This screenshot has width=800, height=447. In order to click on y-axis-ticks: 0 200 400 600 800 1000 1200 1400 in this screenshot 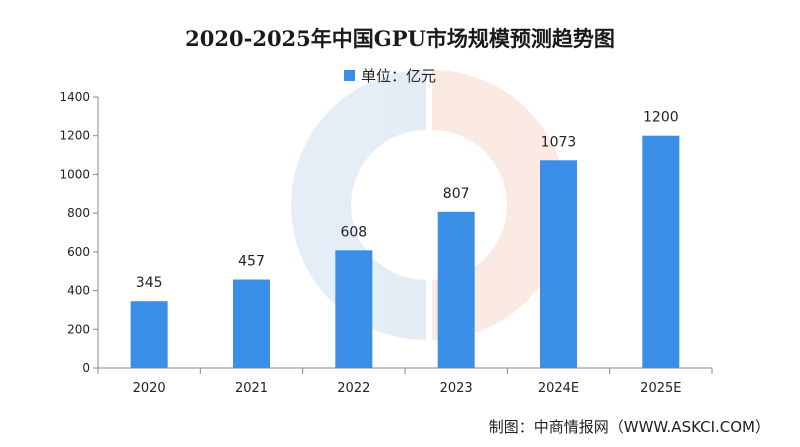, I will do `click(78, 232)`.